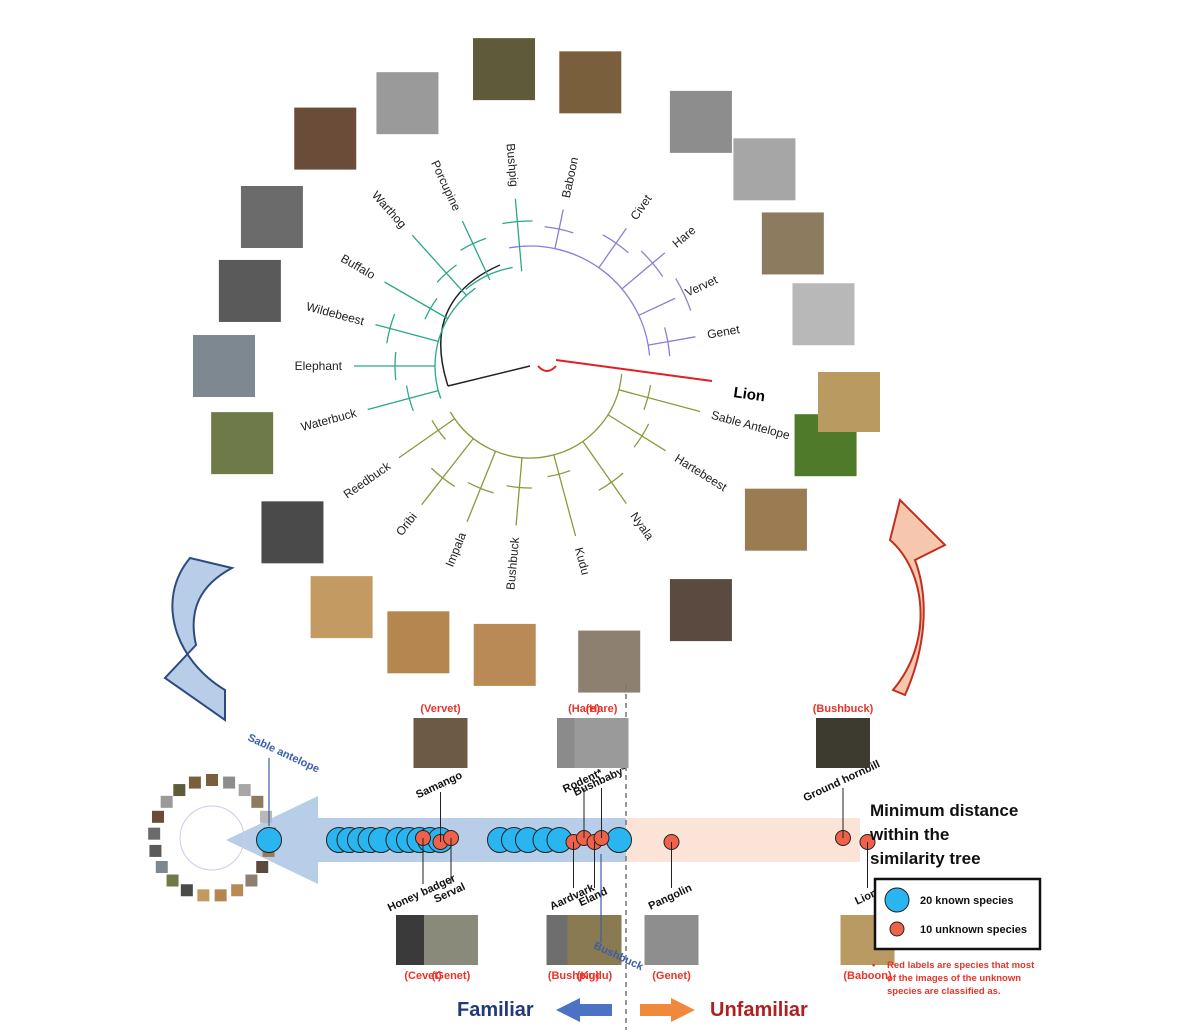 Image resolution: width=1198 pixels, height=1034 pixels. What do you see at coordinates (319, 366) in the screenshot?
I see `tree-label-elephant: Elephant` at bounding box center [319, 366].